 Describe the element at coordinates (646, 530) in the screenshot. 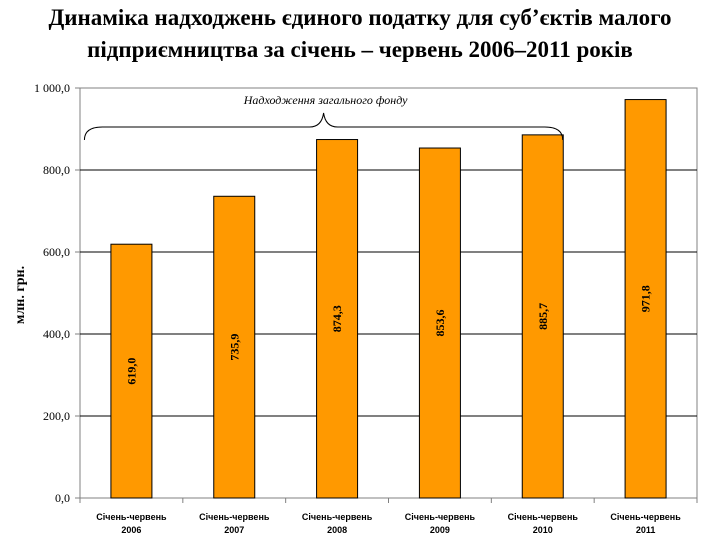

I see `x-category-year: 2011` at that location.